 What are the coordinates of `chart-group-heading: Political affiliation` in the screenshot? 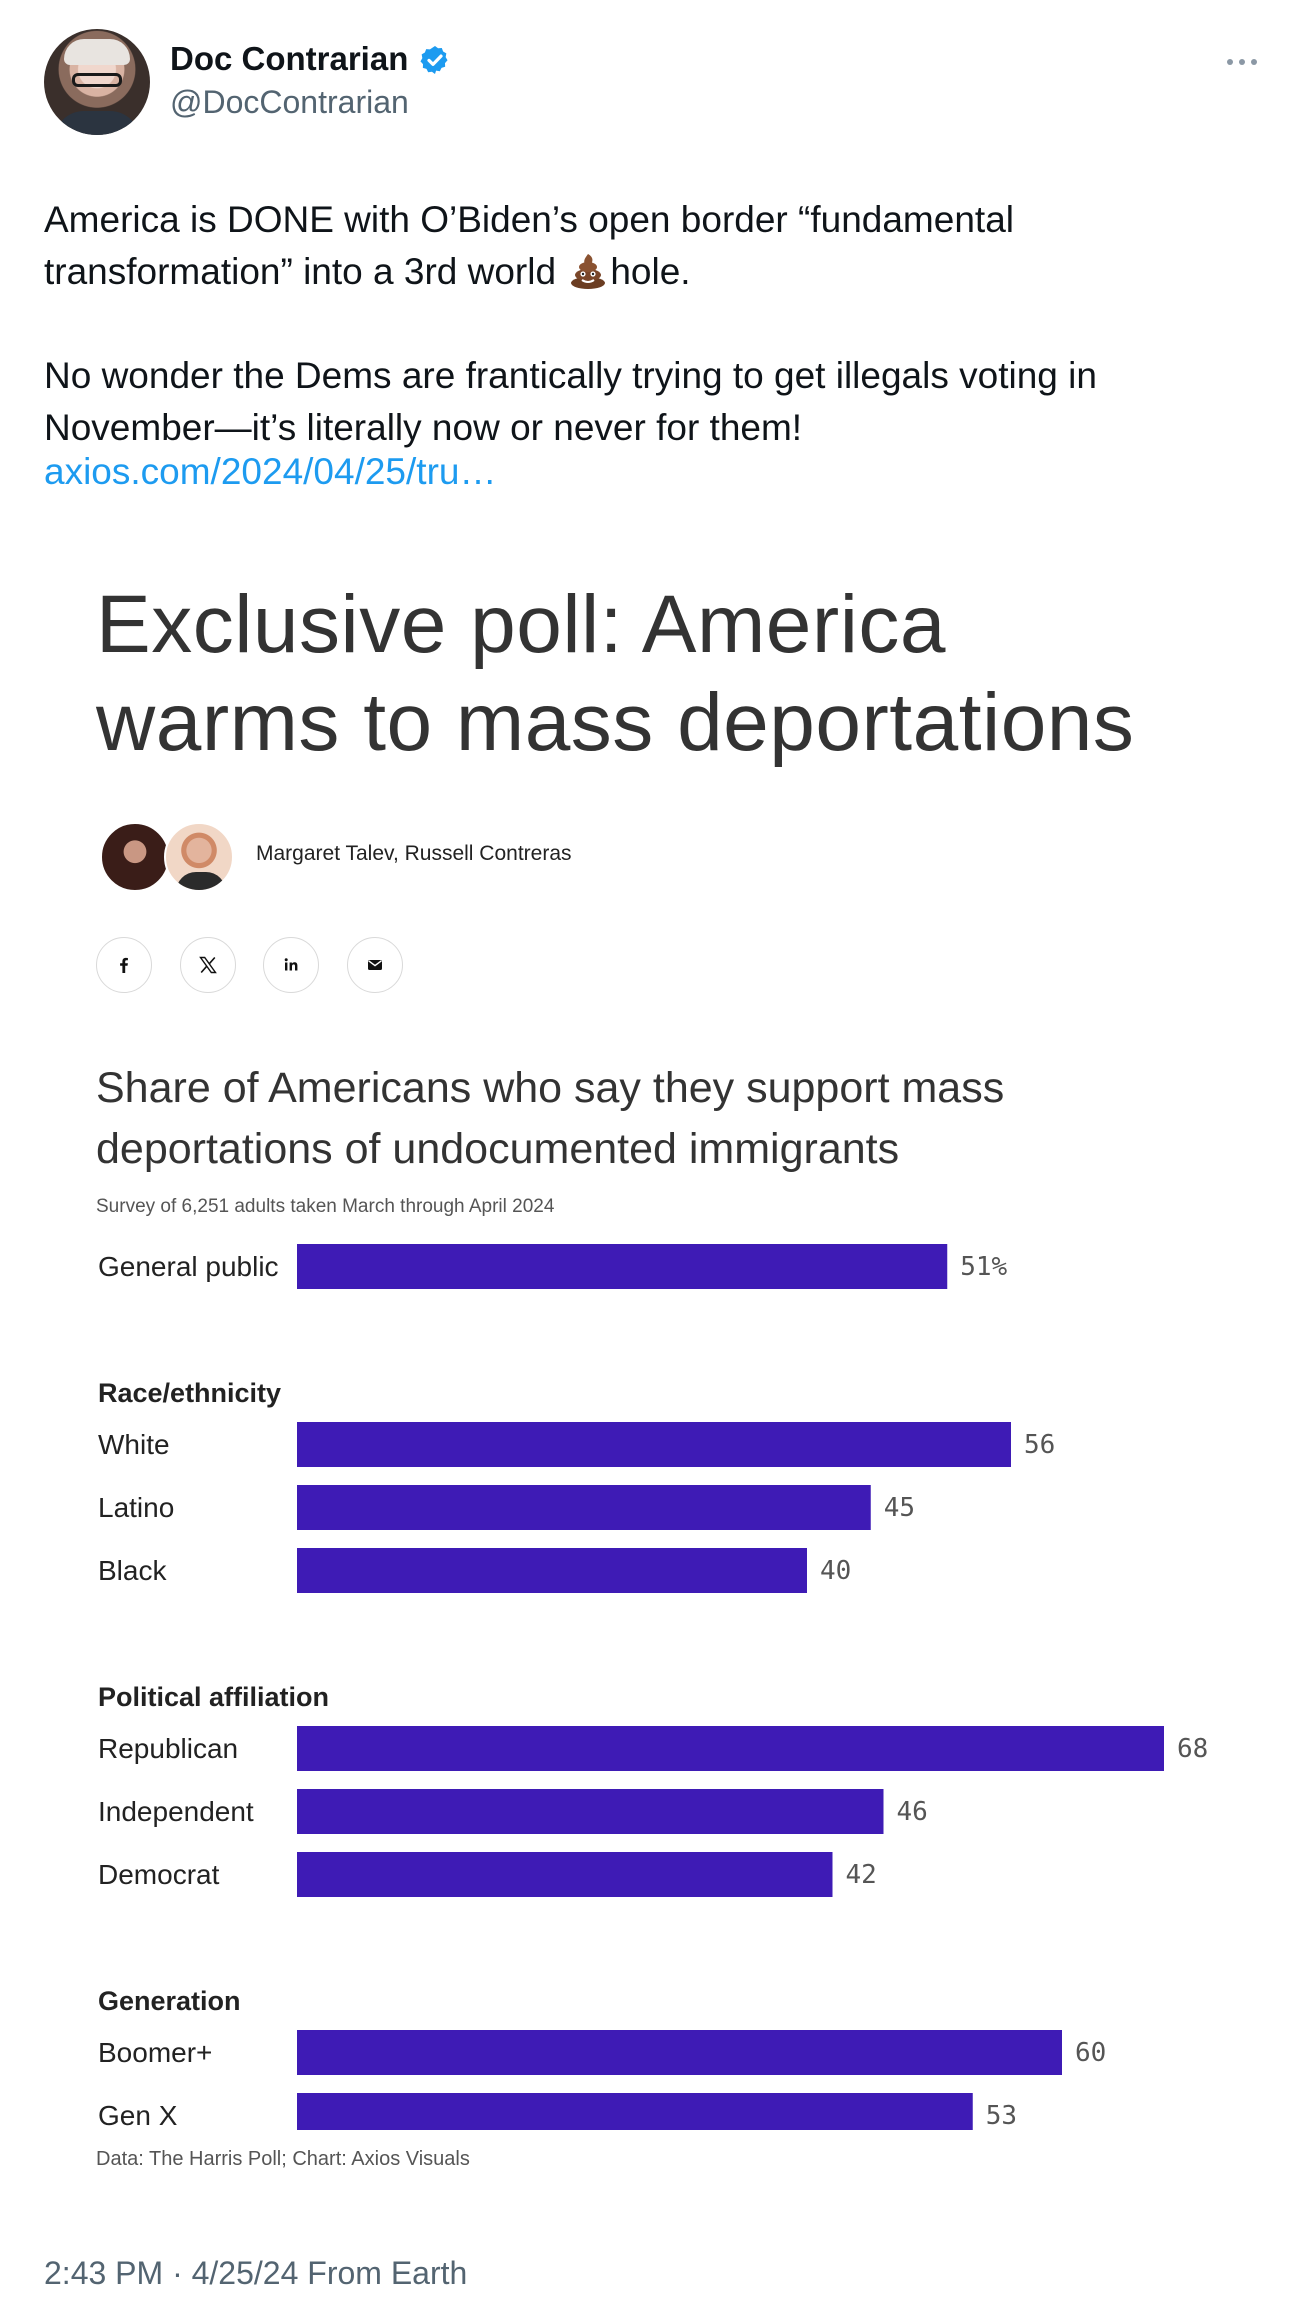 It's located at (213, 1697).